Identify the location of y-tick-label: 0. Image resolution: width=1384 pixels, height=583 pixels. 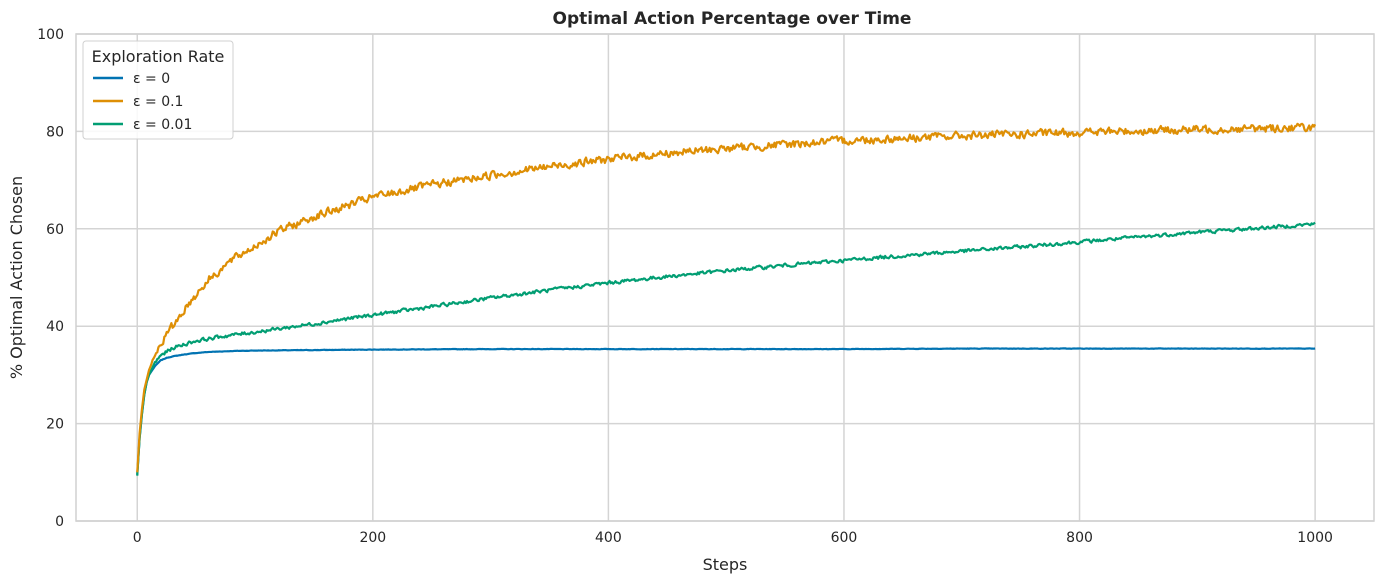
(59, 522).